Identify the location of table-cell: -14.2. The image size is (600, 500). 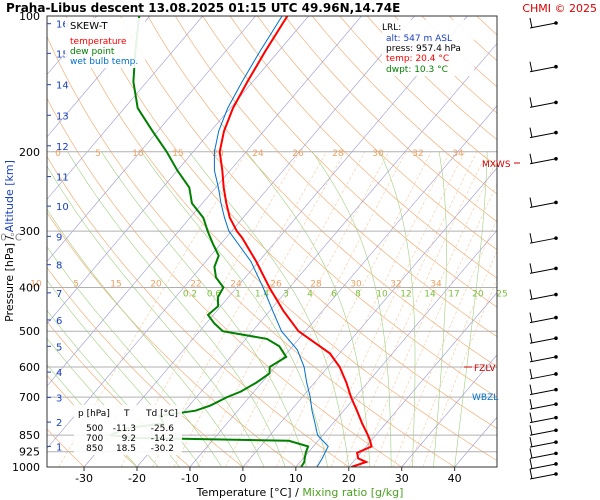
(162, 439).